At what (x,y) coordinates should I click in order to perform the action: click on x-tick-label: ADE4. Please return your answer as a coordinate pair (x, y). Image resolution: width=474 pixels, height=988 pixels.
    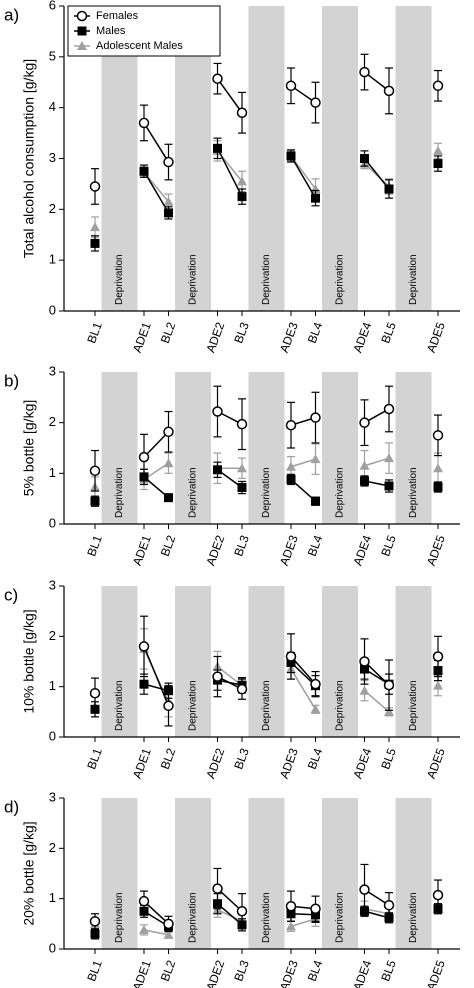
    Looking at the image, I should click on (362, 337).